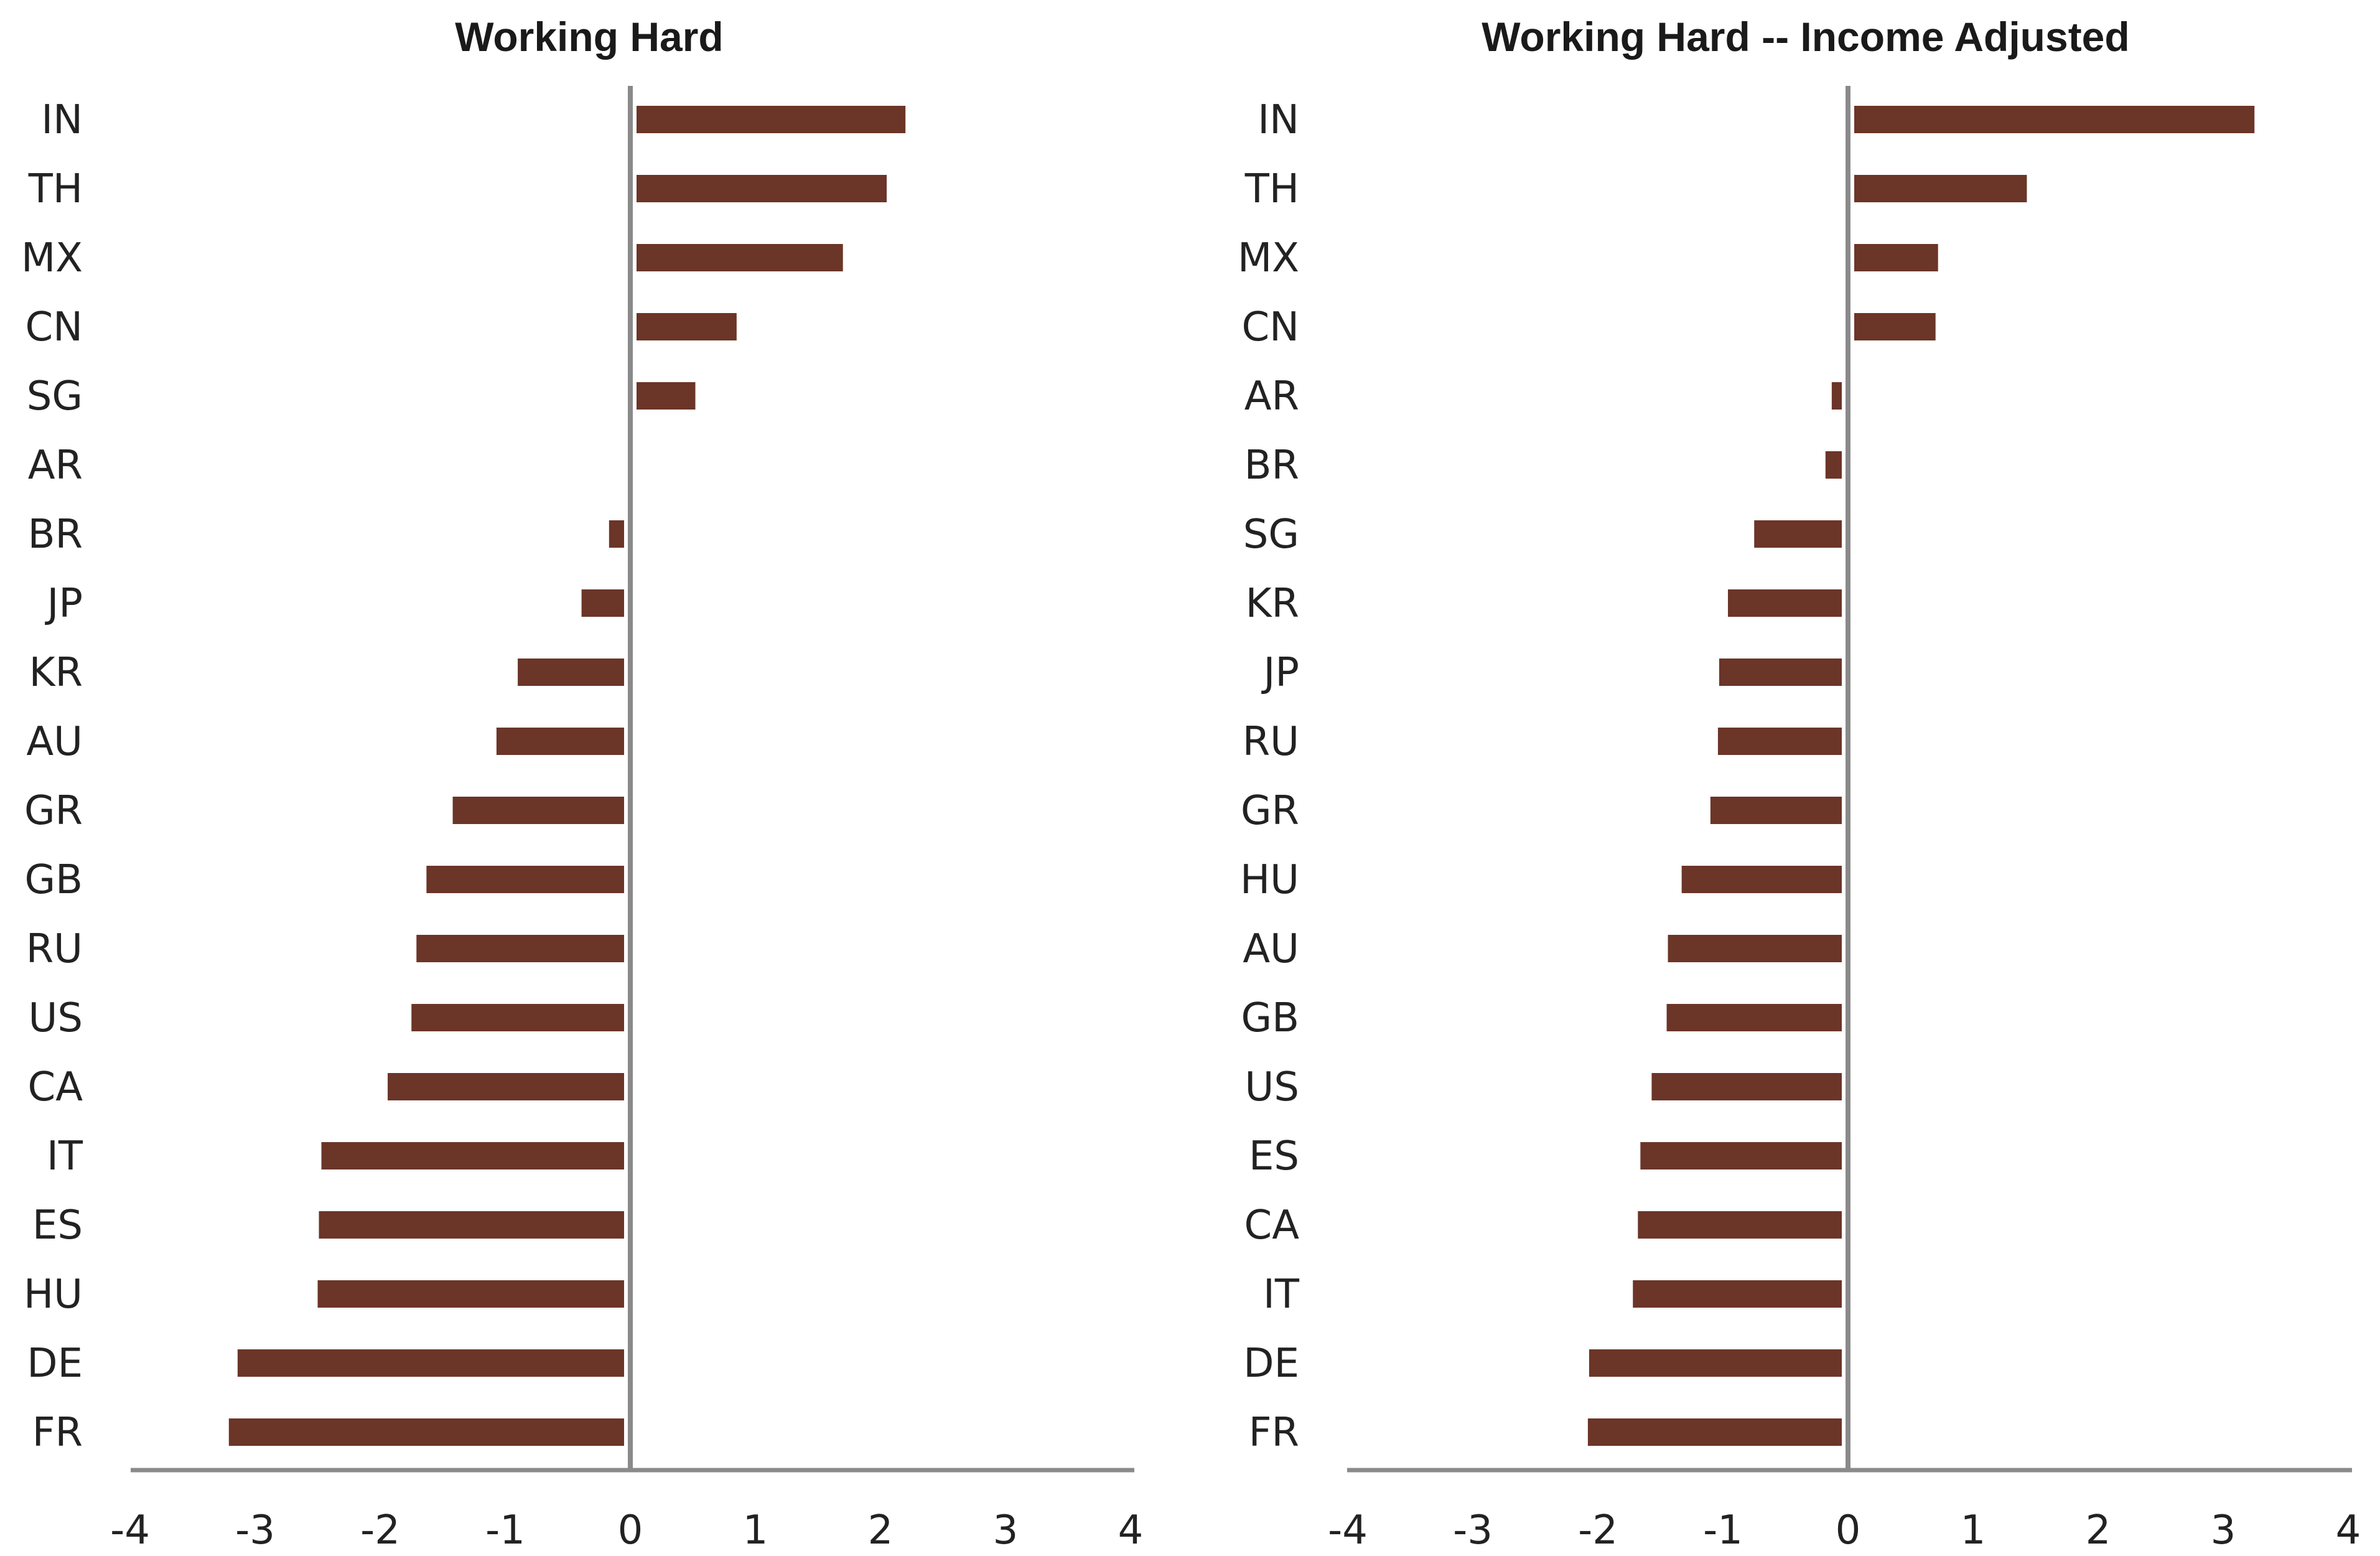  Describe the element at coordinates (1806, 37) in the screenshot. I see `chart-title: Working Hard -- Income Adjusted` at that location.